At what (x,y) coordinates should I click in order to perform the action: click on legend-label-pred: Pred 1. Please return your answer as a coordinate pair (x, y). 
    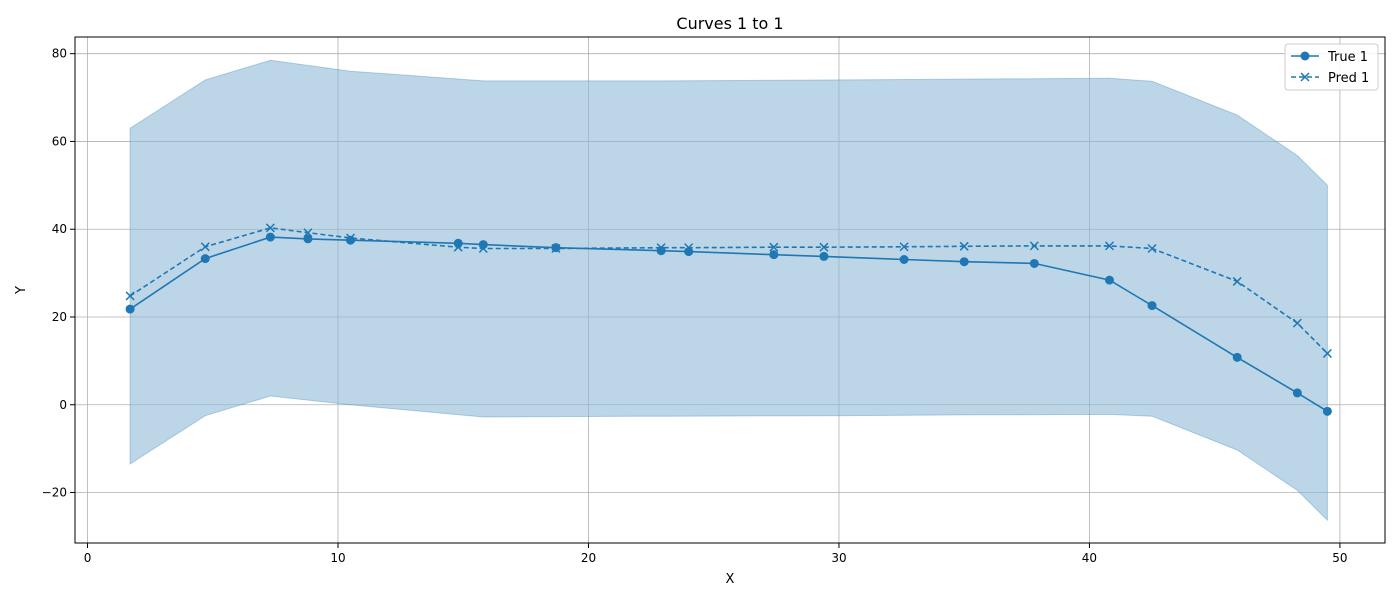
    Looking at the image, I should click on (1348, 78).